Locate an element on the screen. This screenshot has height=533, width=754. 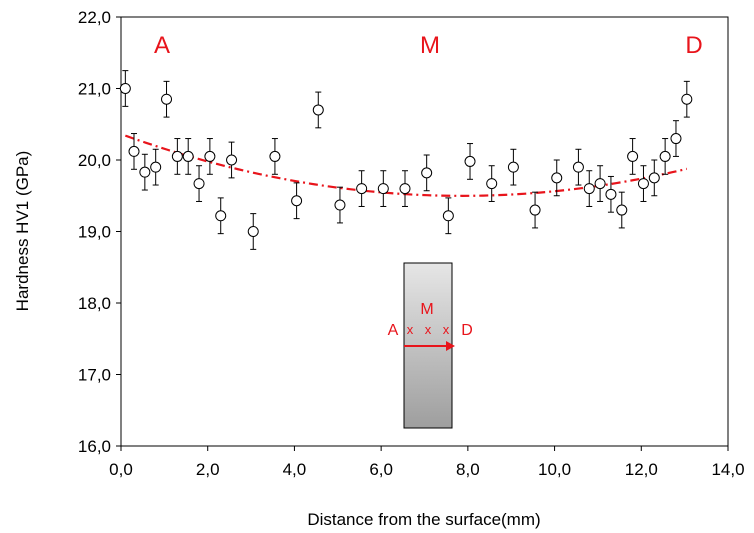
x-tick-label: 12,0 is located at coordinates (641, 469).